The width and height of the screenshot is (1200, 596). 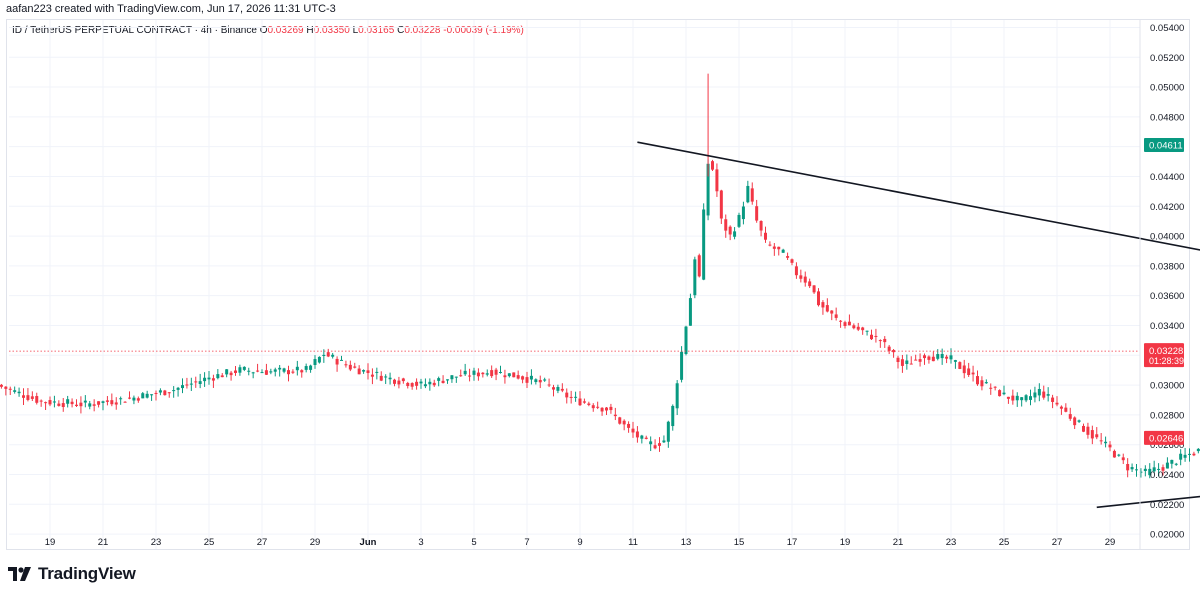 I want to click on ohlc-low-value: 0.03165, so click(x=376, y=30).